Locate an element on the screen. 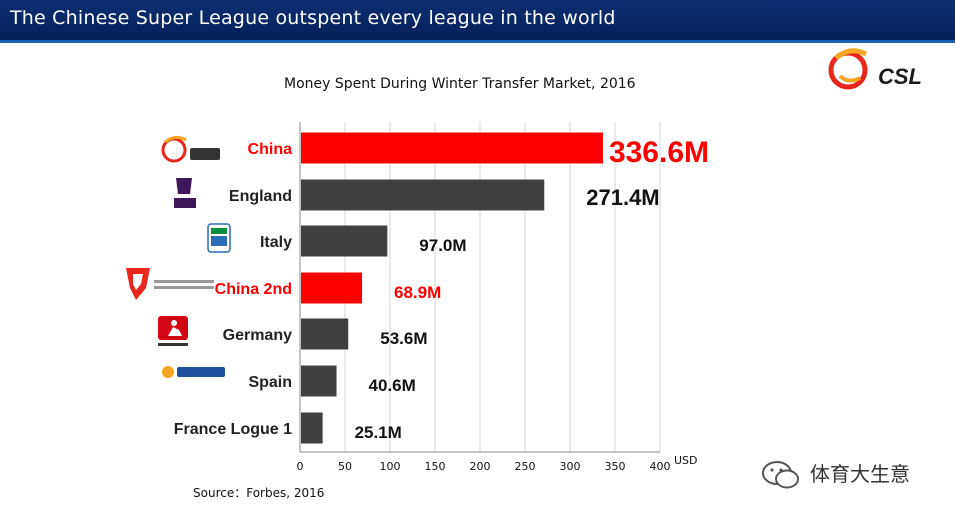 The width and height of the screenshot is (955, 515). premier-league-icon is located at coordinates (185, 193).